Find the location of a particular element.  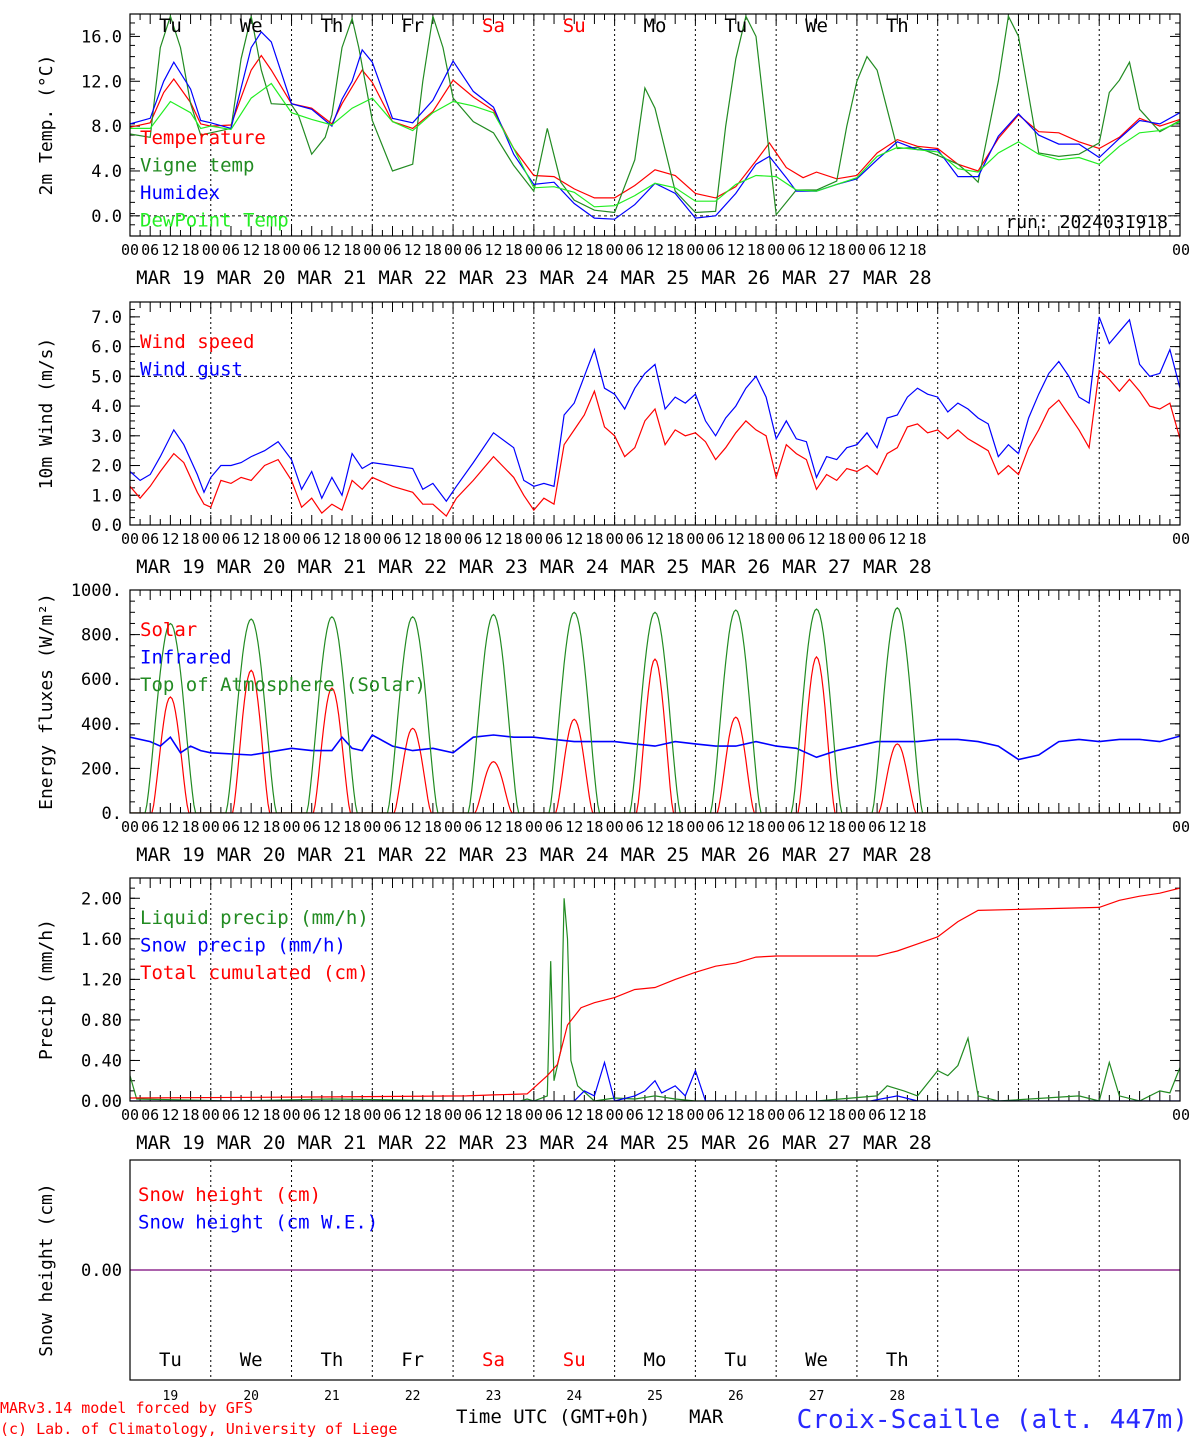

legend-entry: Humidex is located at coordinates (180, 193).